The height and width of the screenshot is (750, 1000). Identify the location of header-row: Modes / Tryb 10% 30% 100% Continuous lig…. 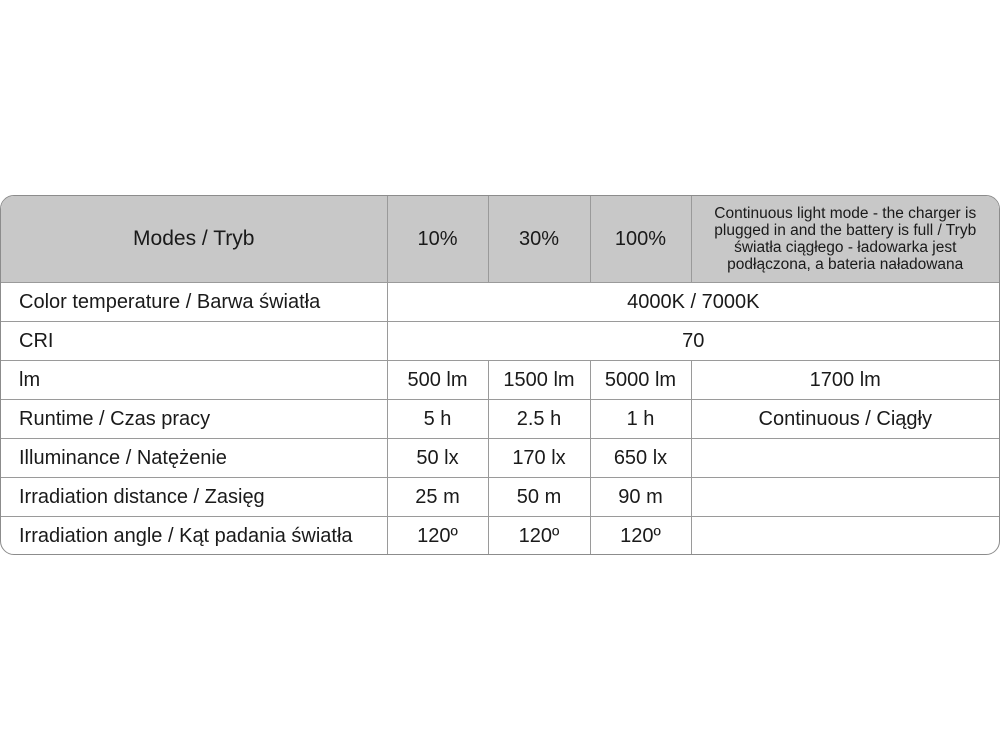
(500, 239).